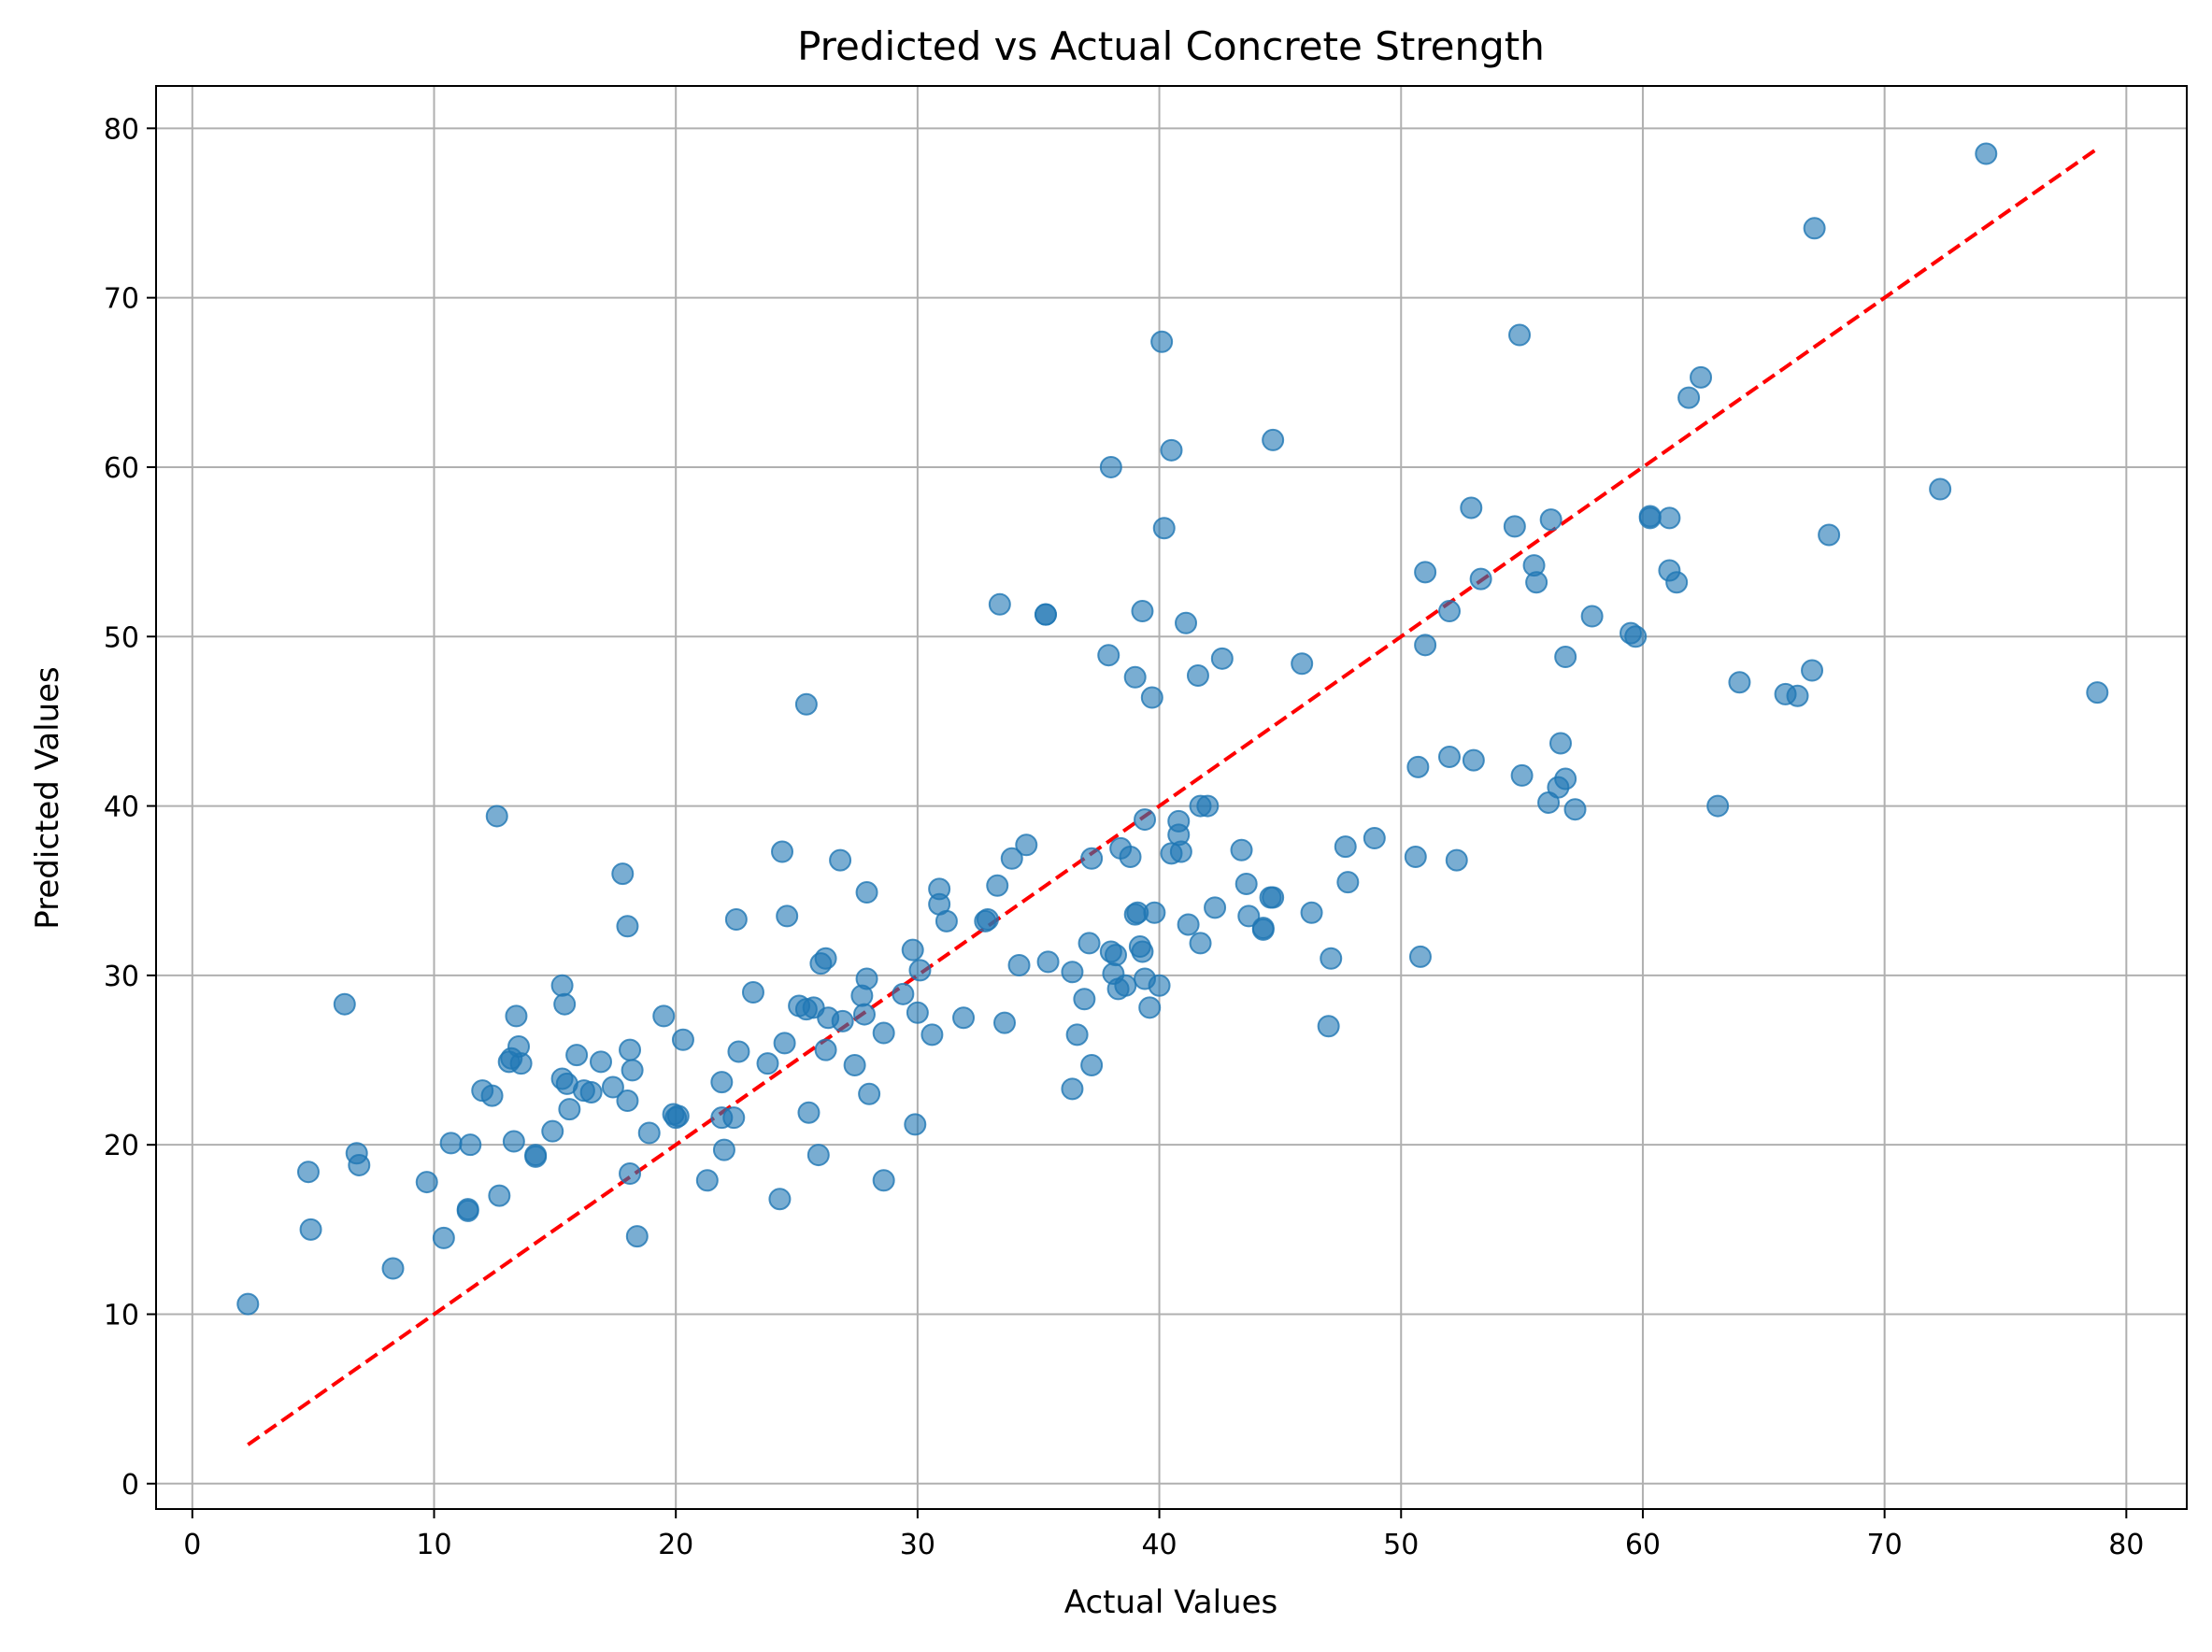  I want to click on x-tick-label: 40, so click(1159, 1545).